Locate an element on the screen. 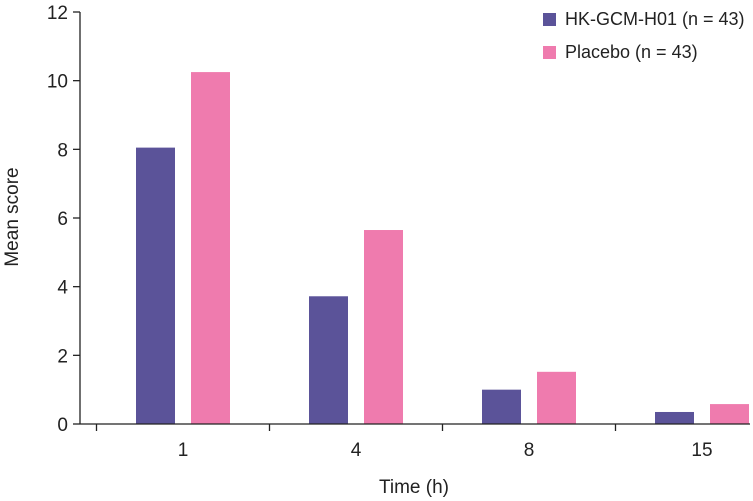 The width and height of the screenshot is (753, 501). x-tick-label: 1 is located at coordinates (183, 450).